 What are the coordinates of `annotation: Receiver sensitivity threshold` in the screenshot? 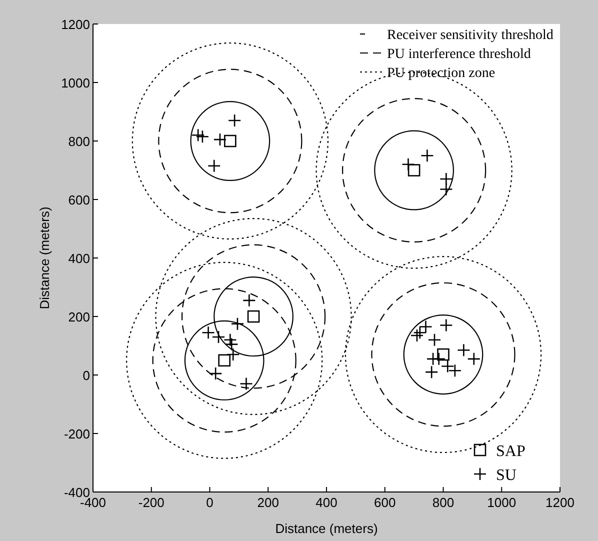 It's located at (470, 35).